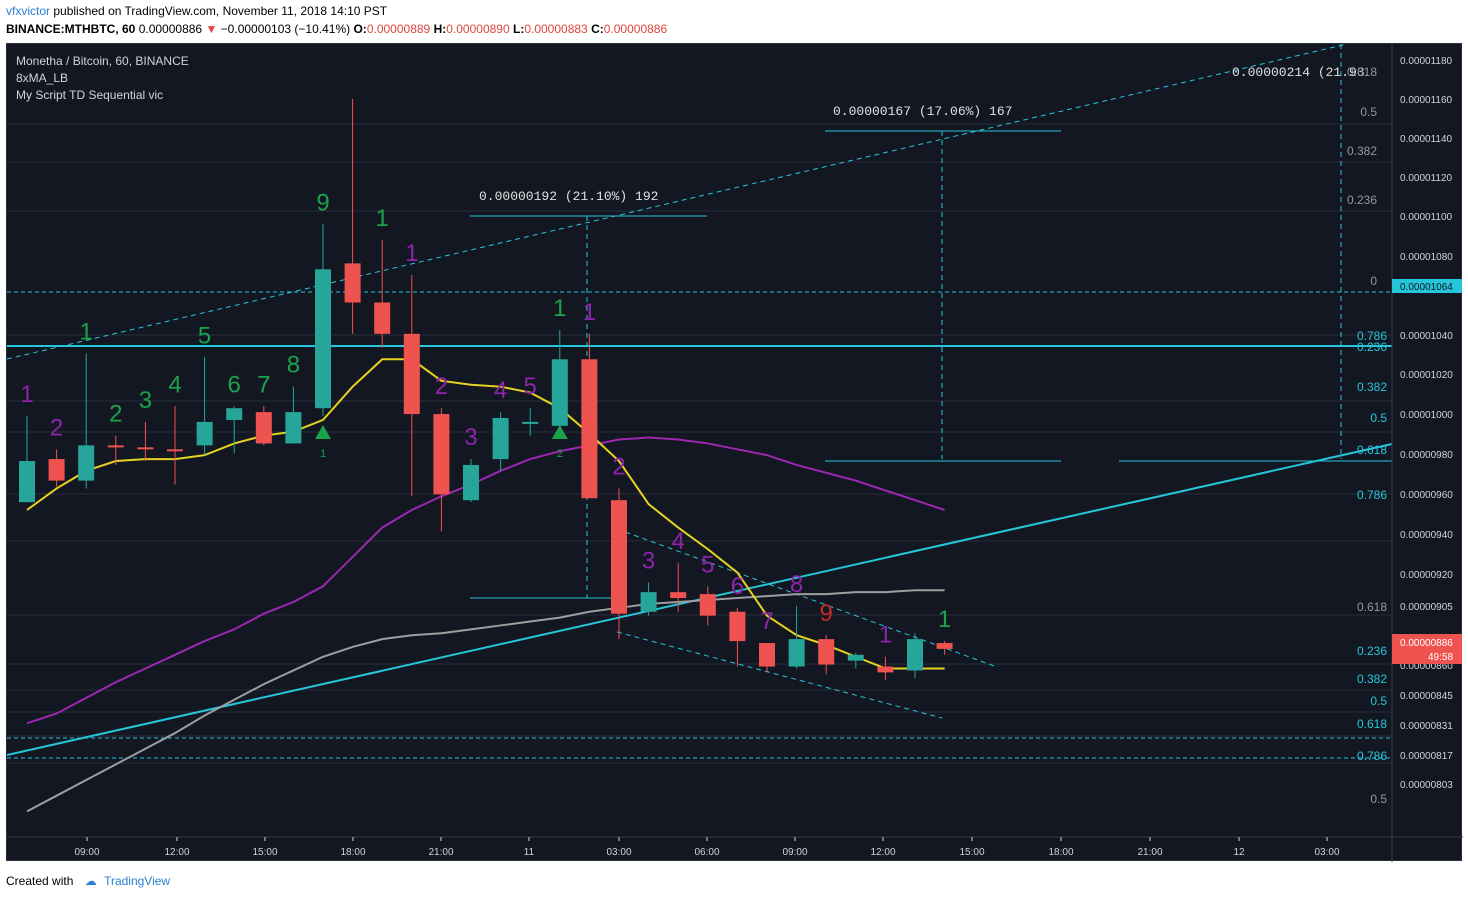 This screenshot has width=1468, height=899. What do you see at coordinates (1426, 217) in the screenshot?
I see `price-tick-label: 0.00001100` at bounding box center [1426, 217].